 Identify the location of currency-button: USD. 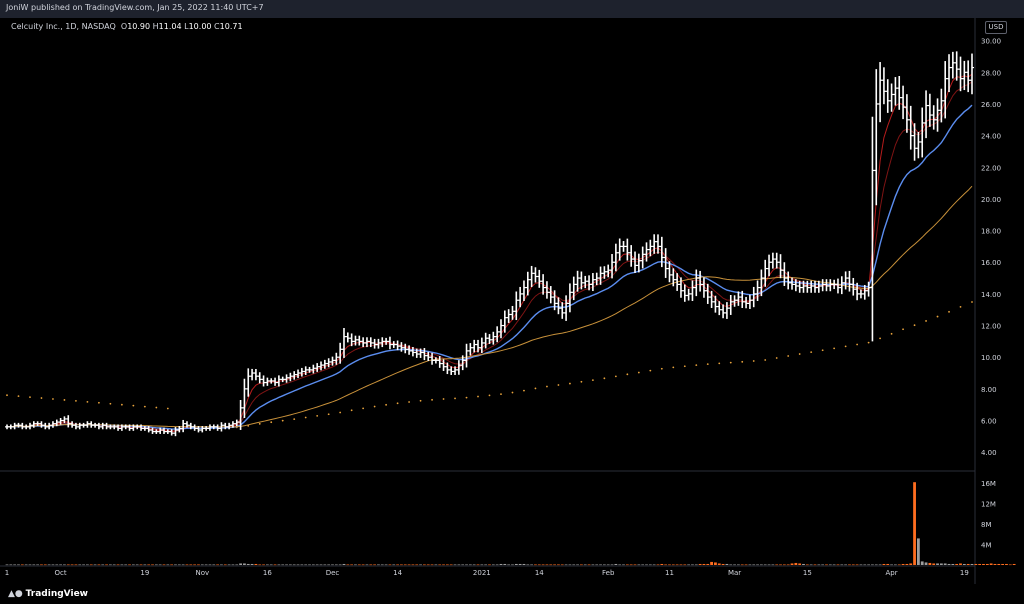
(996, 27).